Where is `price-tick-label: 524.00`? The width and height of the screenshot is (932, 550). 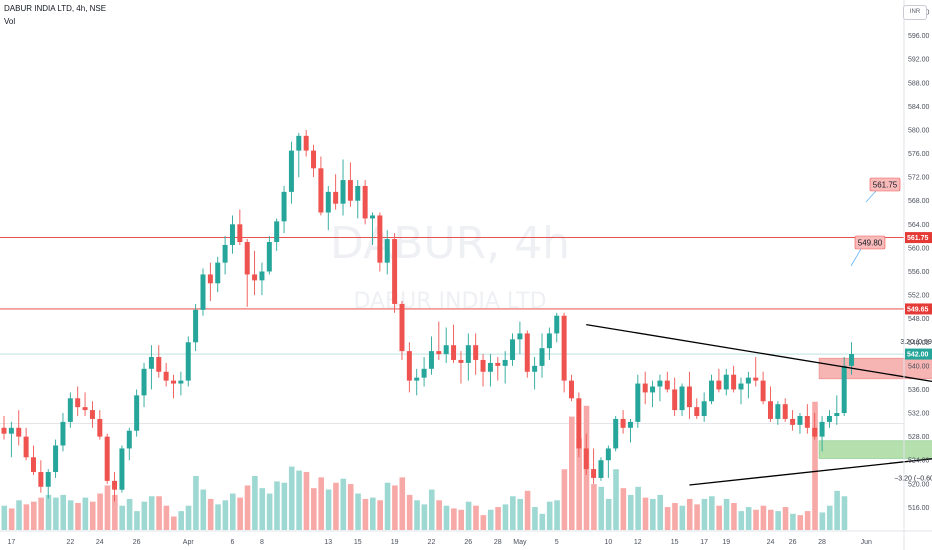
price-tick-label: 524.00 is located at coordinates (919, 461).